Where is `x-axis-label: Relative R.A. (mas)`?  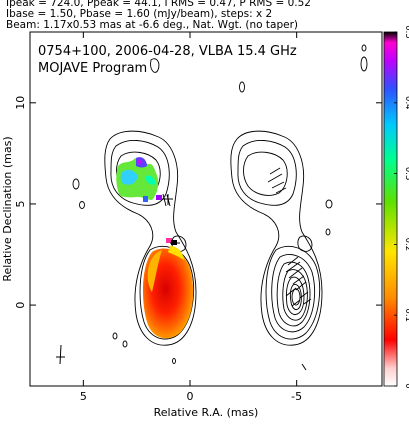 x-axis-label: Relative R.A. (mas) is located at coordinates (206, 412).